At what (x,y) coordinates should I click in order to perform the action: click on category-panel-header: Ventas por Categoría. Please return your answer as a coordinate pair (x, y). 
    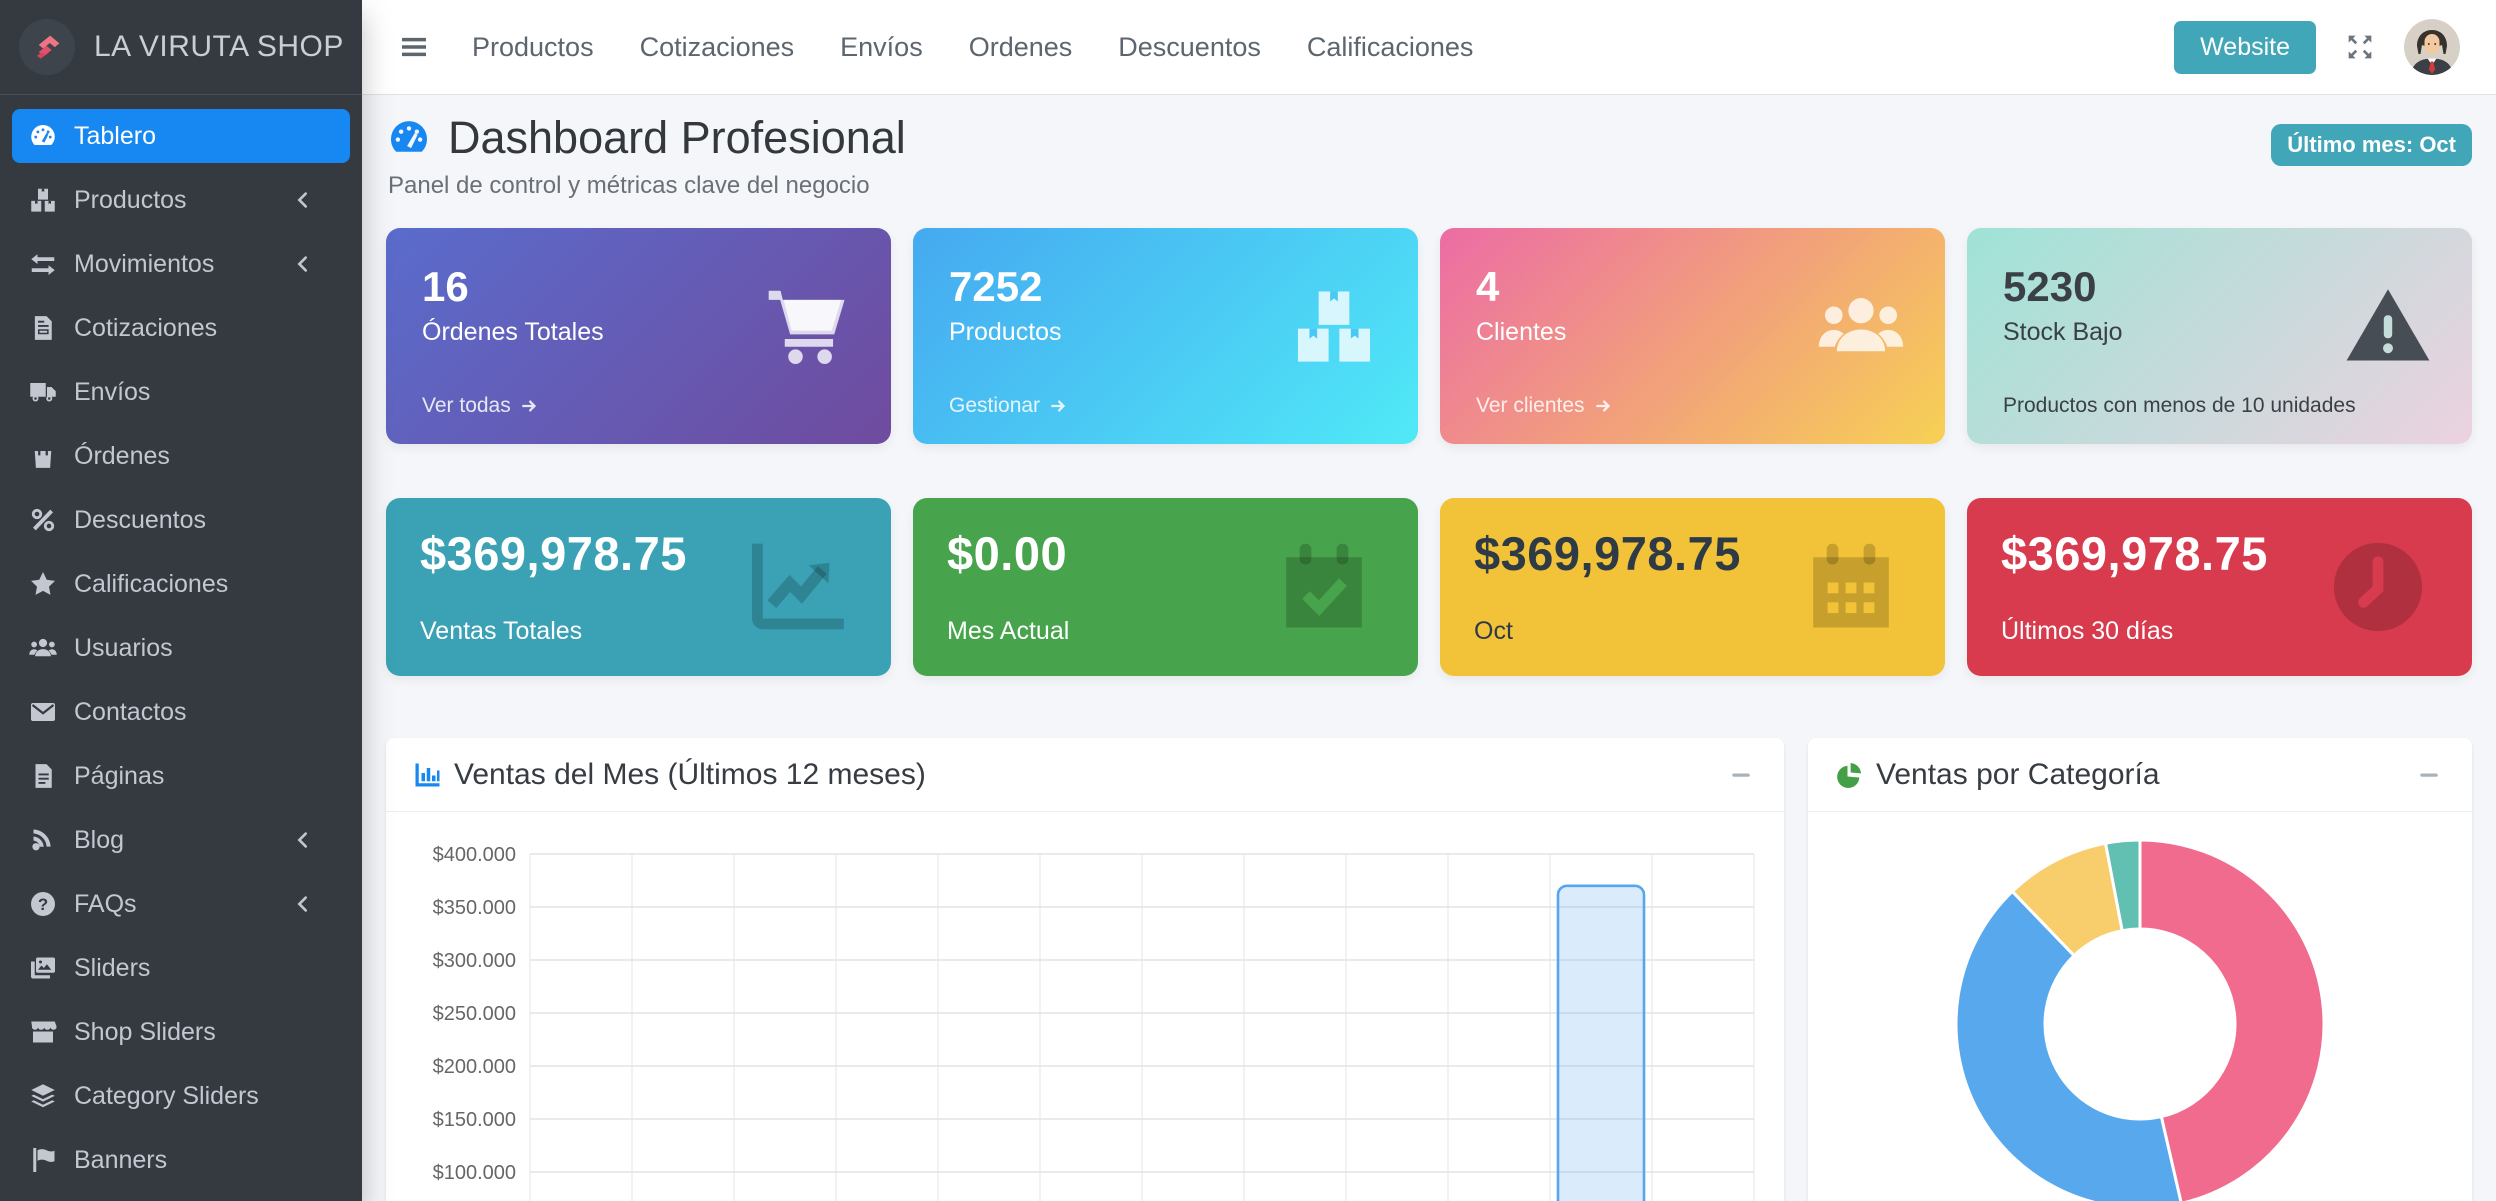
    Looking at the image, I should click on (2140, 775).